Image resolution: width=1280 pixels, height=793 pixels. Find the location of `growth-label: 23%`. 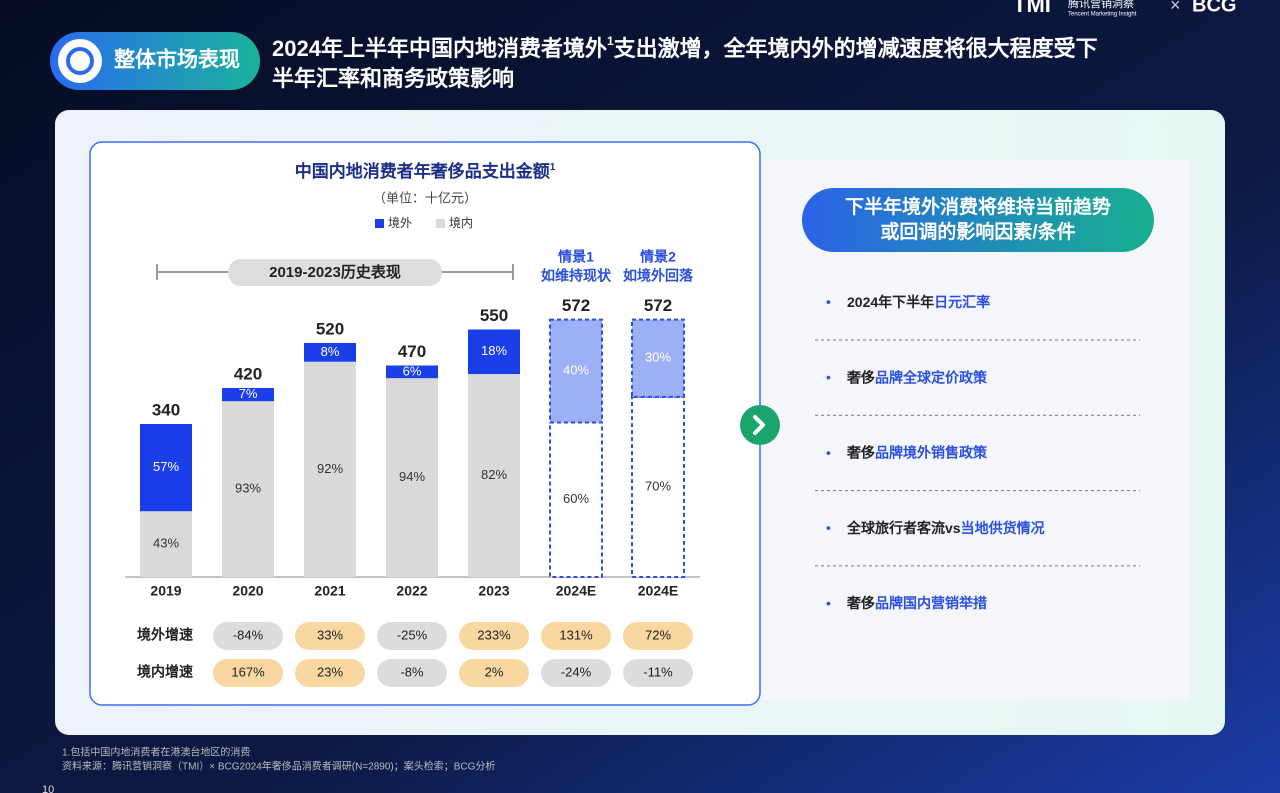

growth-label: 23% is located at coordinates (330, 671).